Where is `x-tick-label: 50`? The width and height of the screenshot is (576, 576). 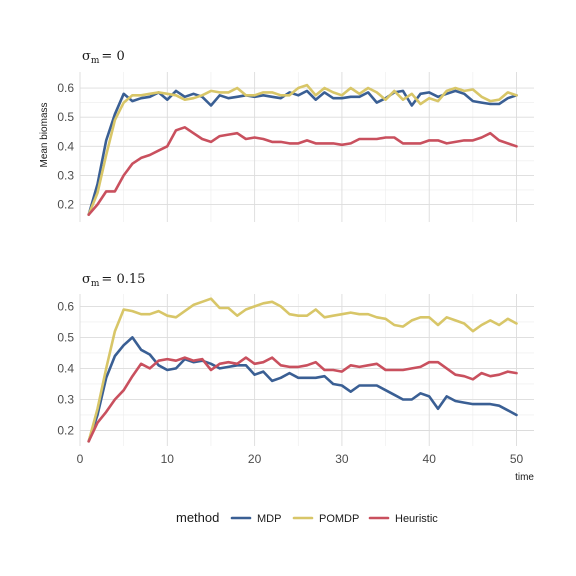
x-tick-label: 50 is located at coordinates (517, 459).